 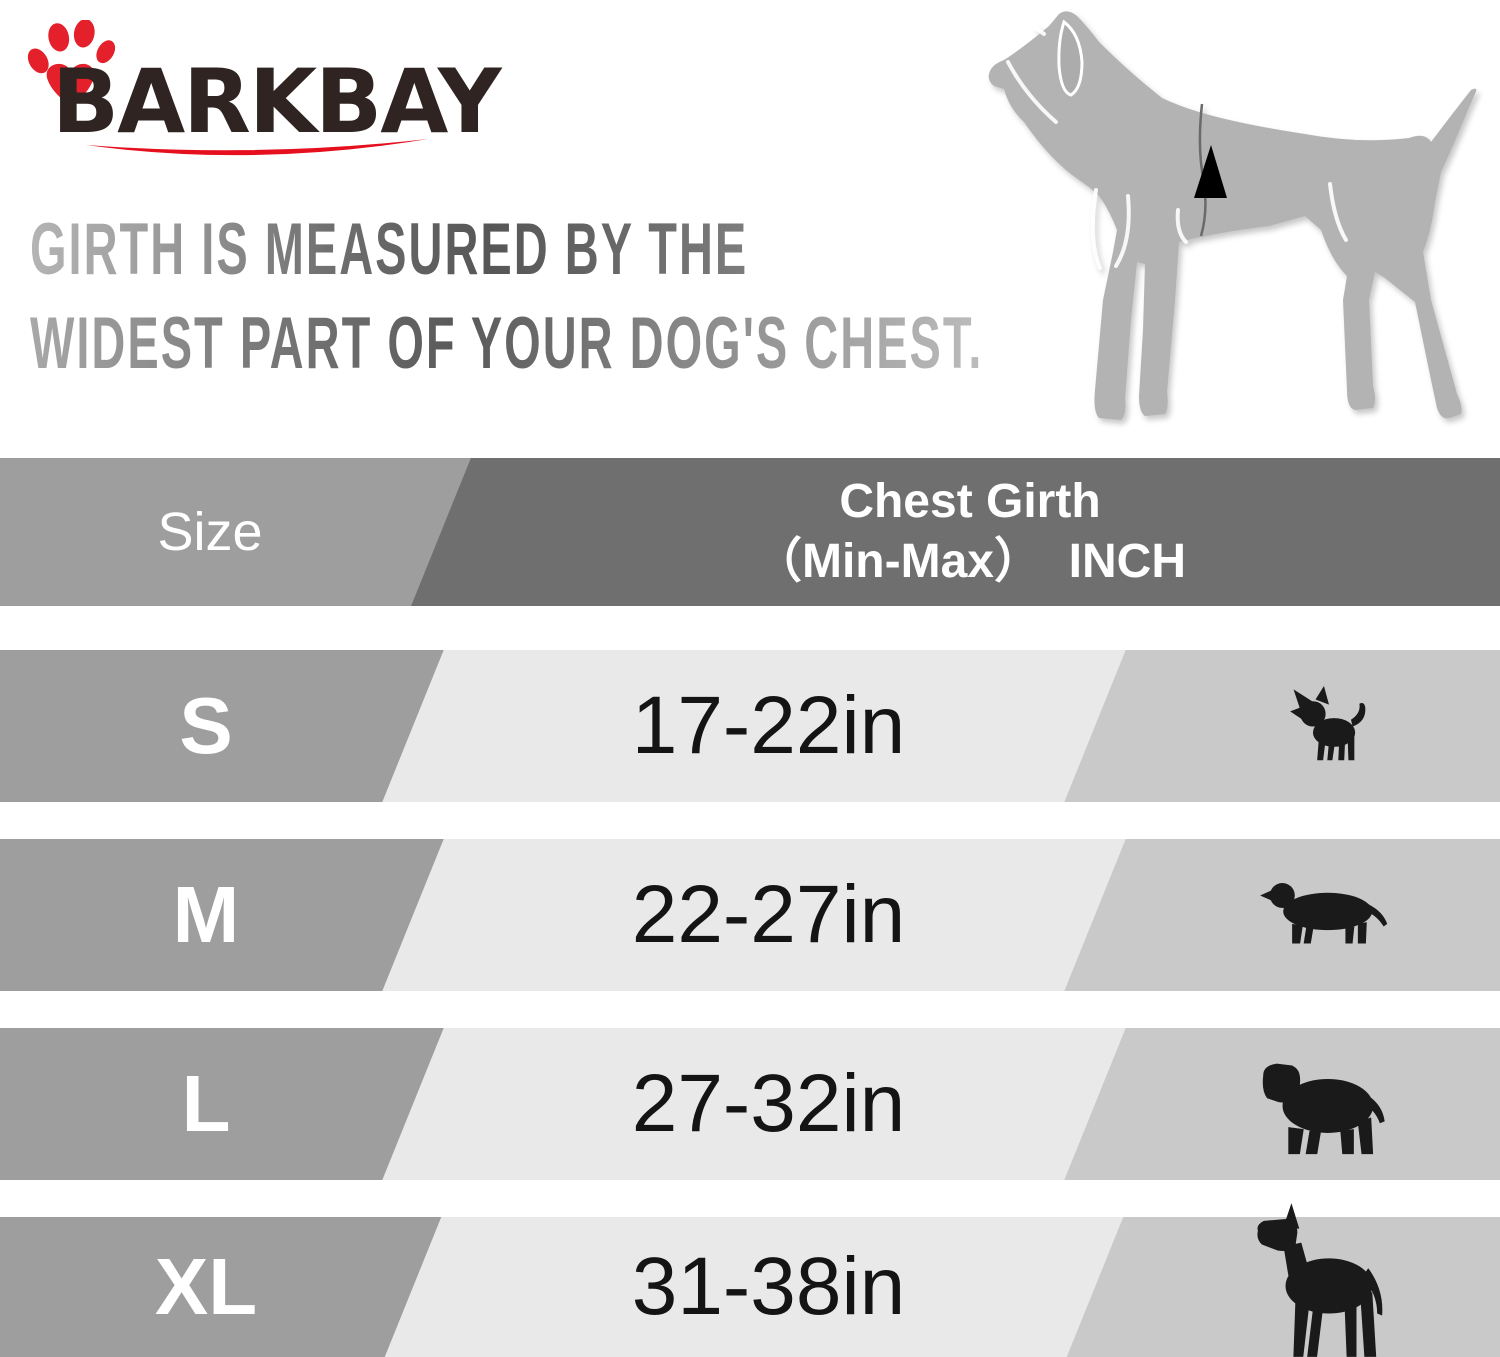 I want to click on table-row-s: S 17-22in, so click(x=750, y=726).